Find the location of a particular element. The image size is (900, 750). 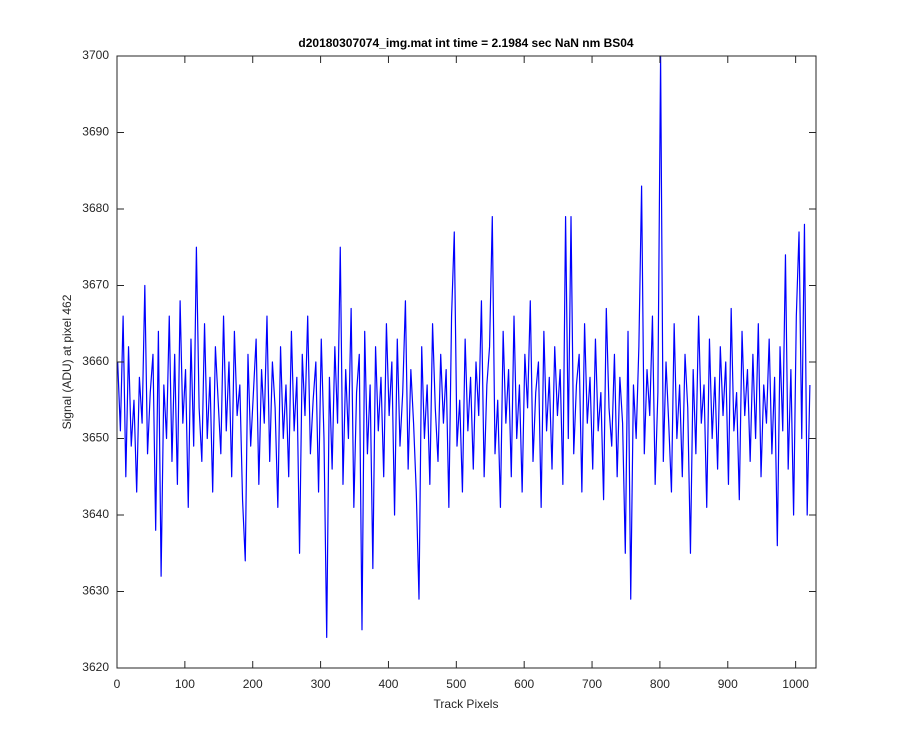

x-tick-label: 800 is located at coordinates (660, 684).